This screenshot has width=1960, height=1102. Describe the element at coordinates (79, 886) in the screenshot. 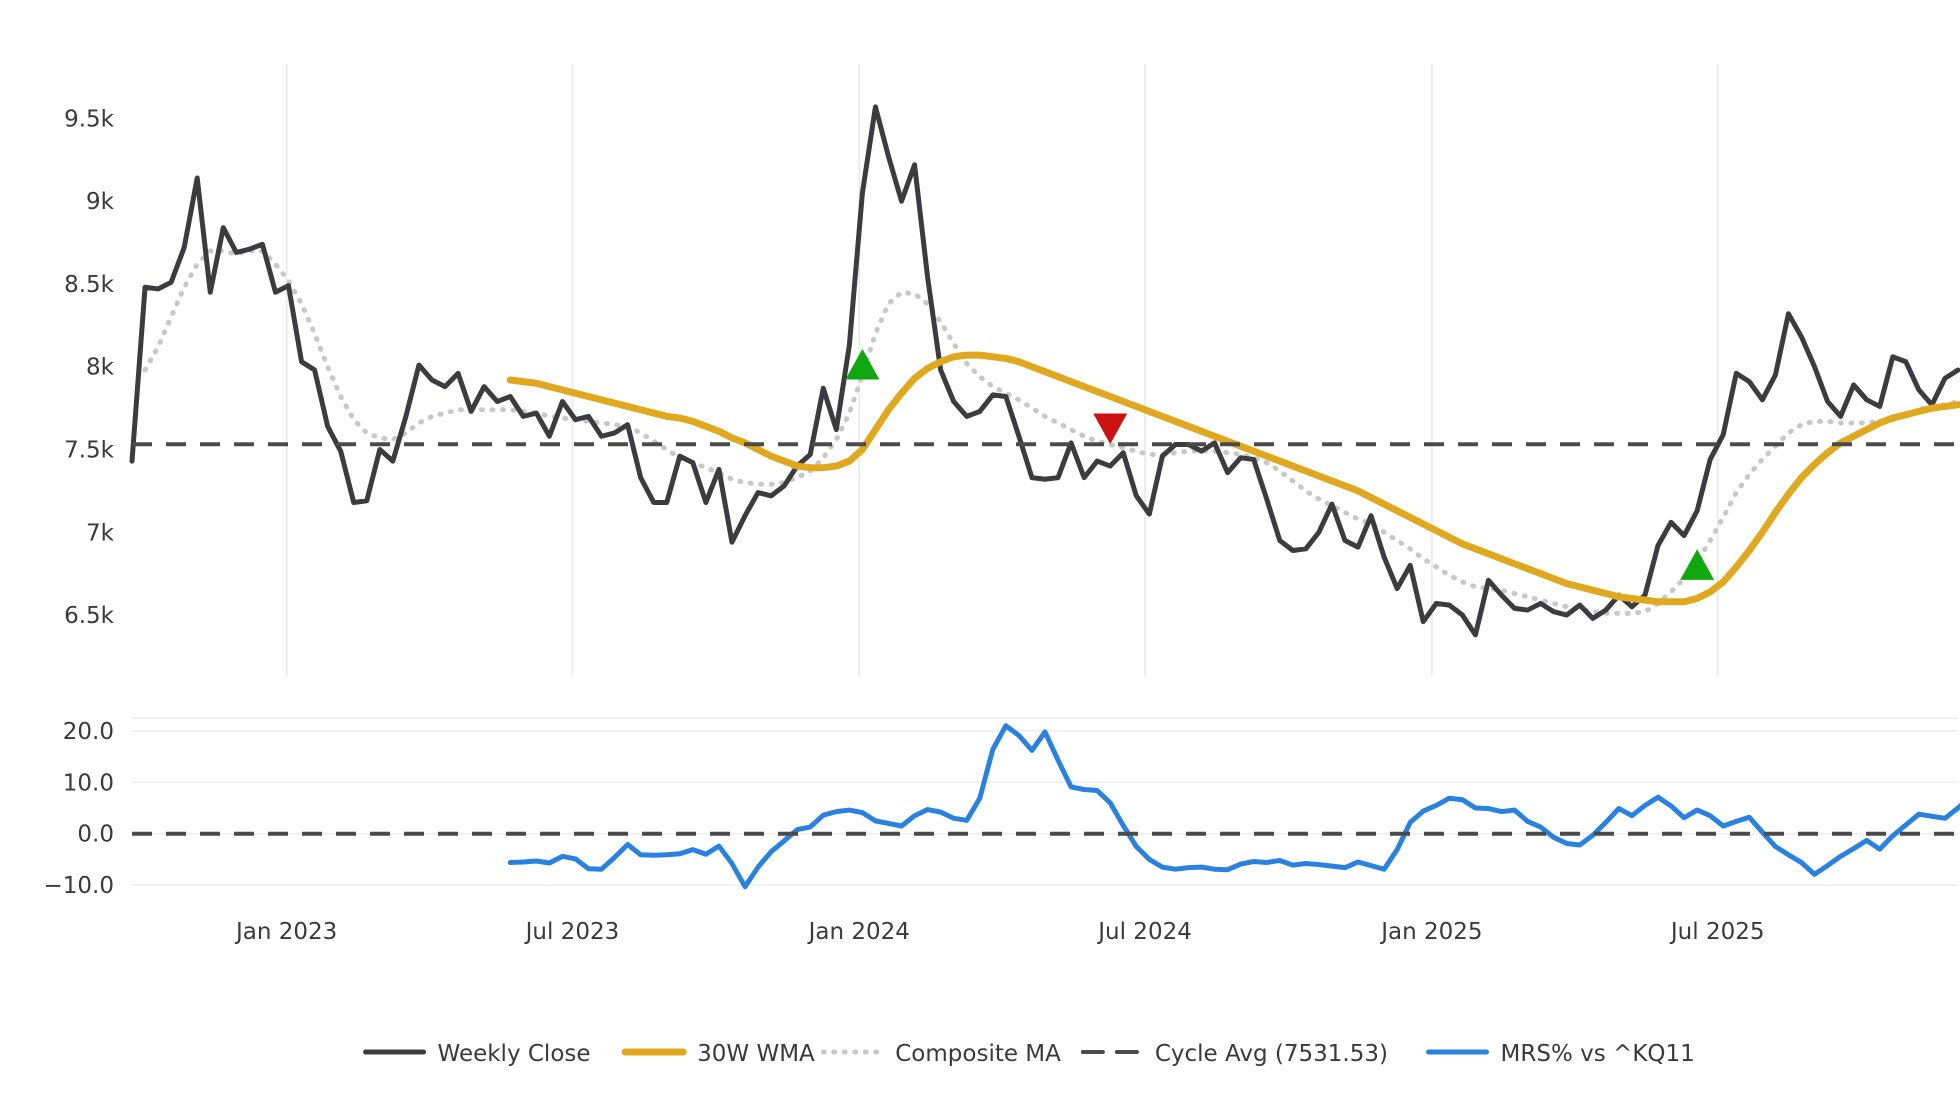

I see `mrs-ytick-label: −10.0` at that location.